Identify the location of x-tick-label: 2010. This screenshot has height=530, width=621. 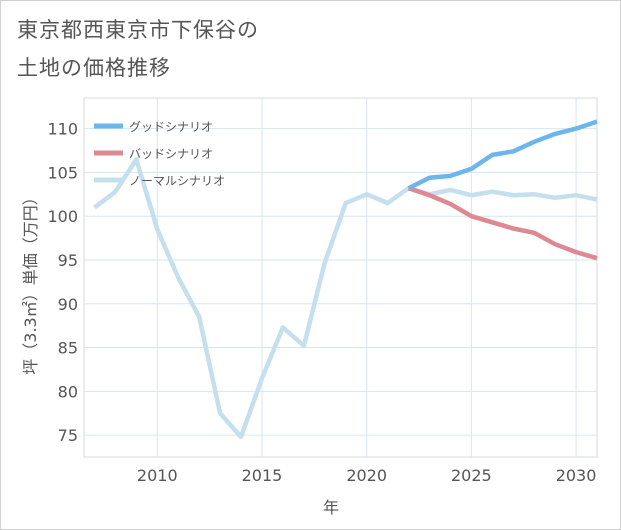
(157, 475).